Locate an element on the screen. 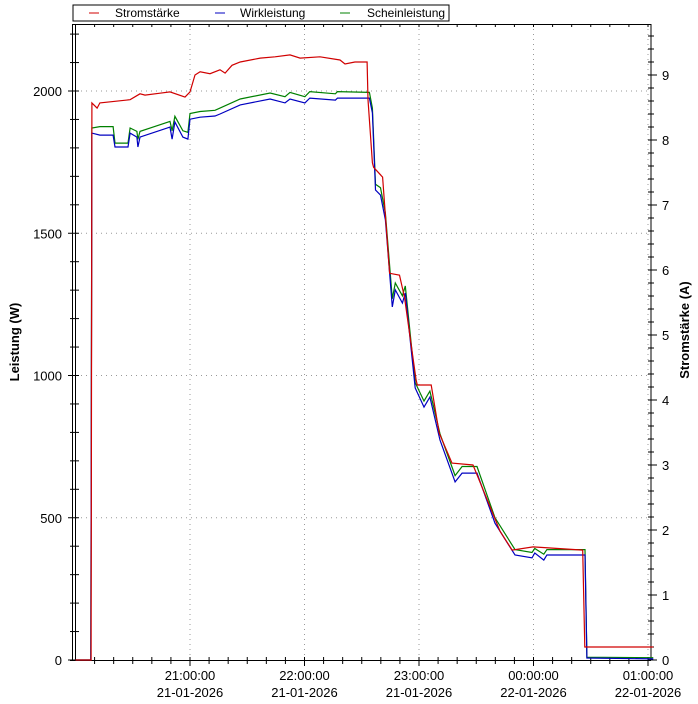  y-tick-label-left: 0 is located at coordinates (58, 660).